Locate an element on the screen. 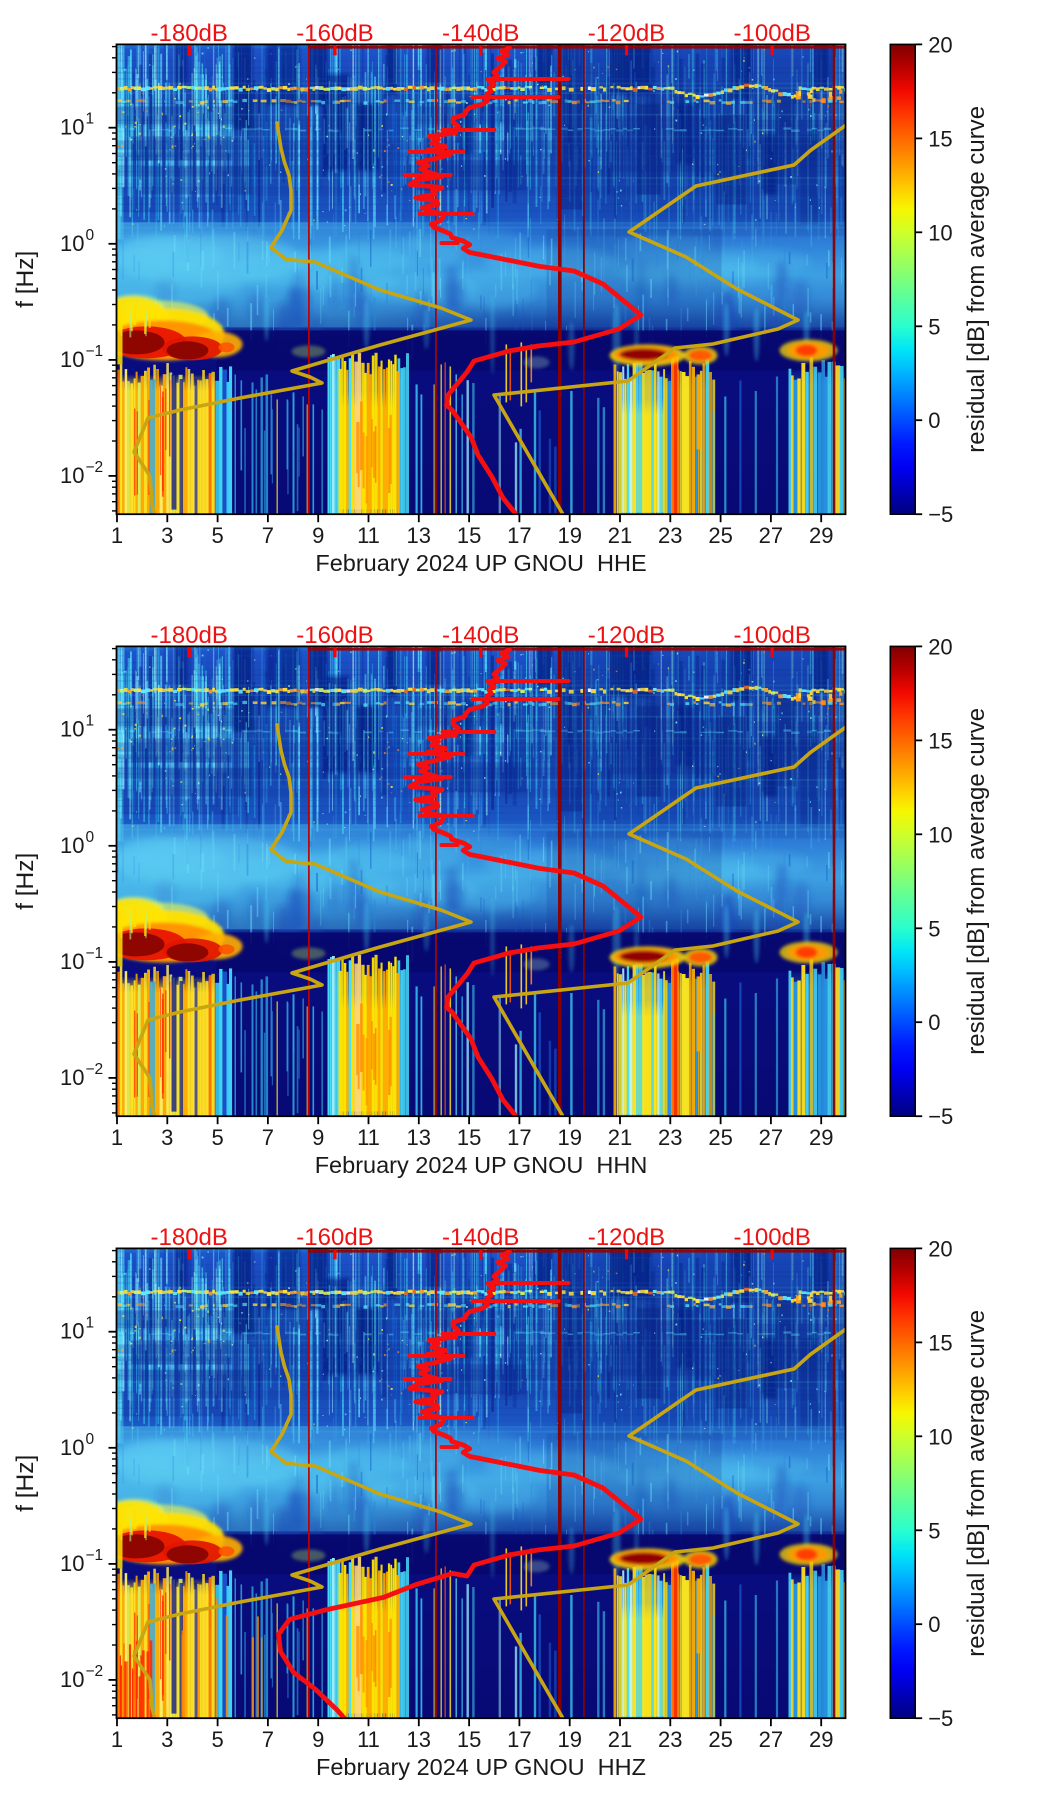  svg-text: -140dB is located at coordinates (480, 33).